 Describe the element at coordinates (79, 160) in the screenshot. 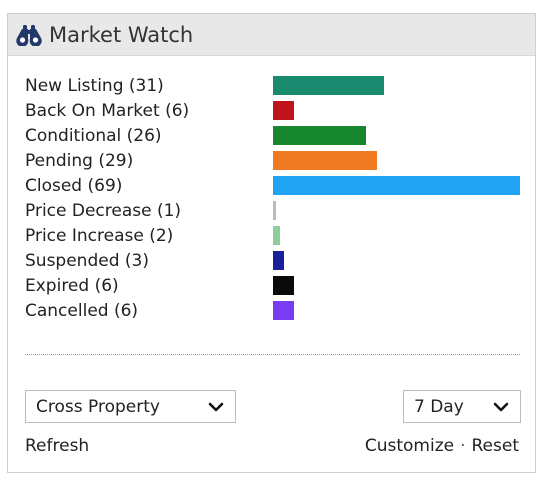

I see `status-label-pending: Pending (29)` at that location.